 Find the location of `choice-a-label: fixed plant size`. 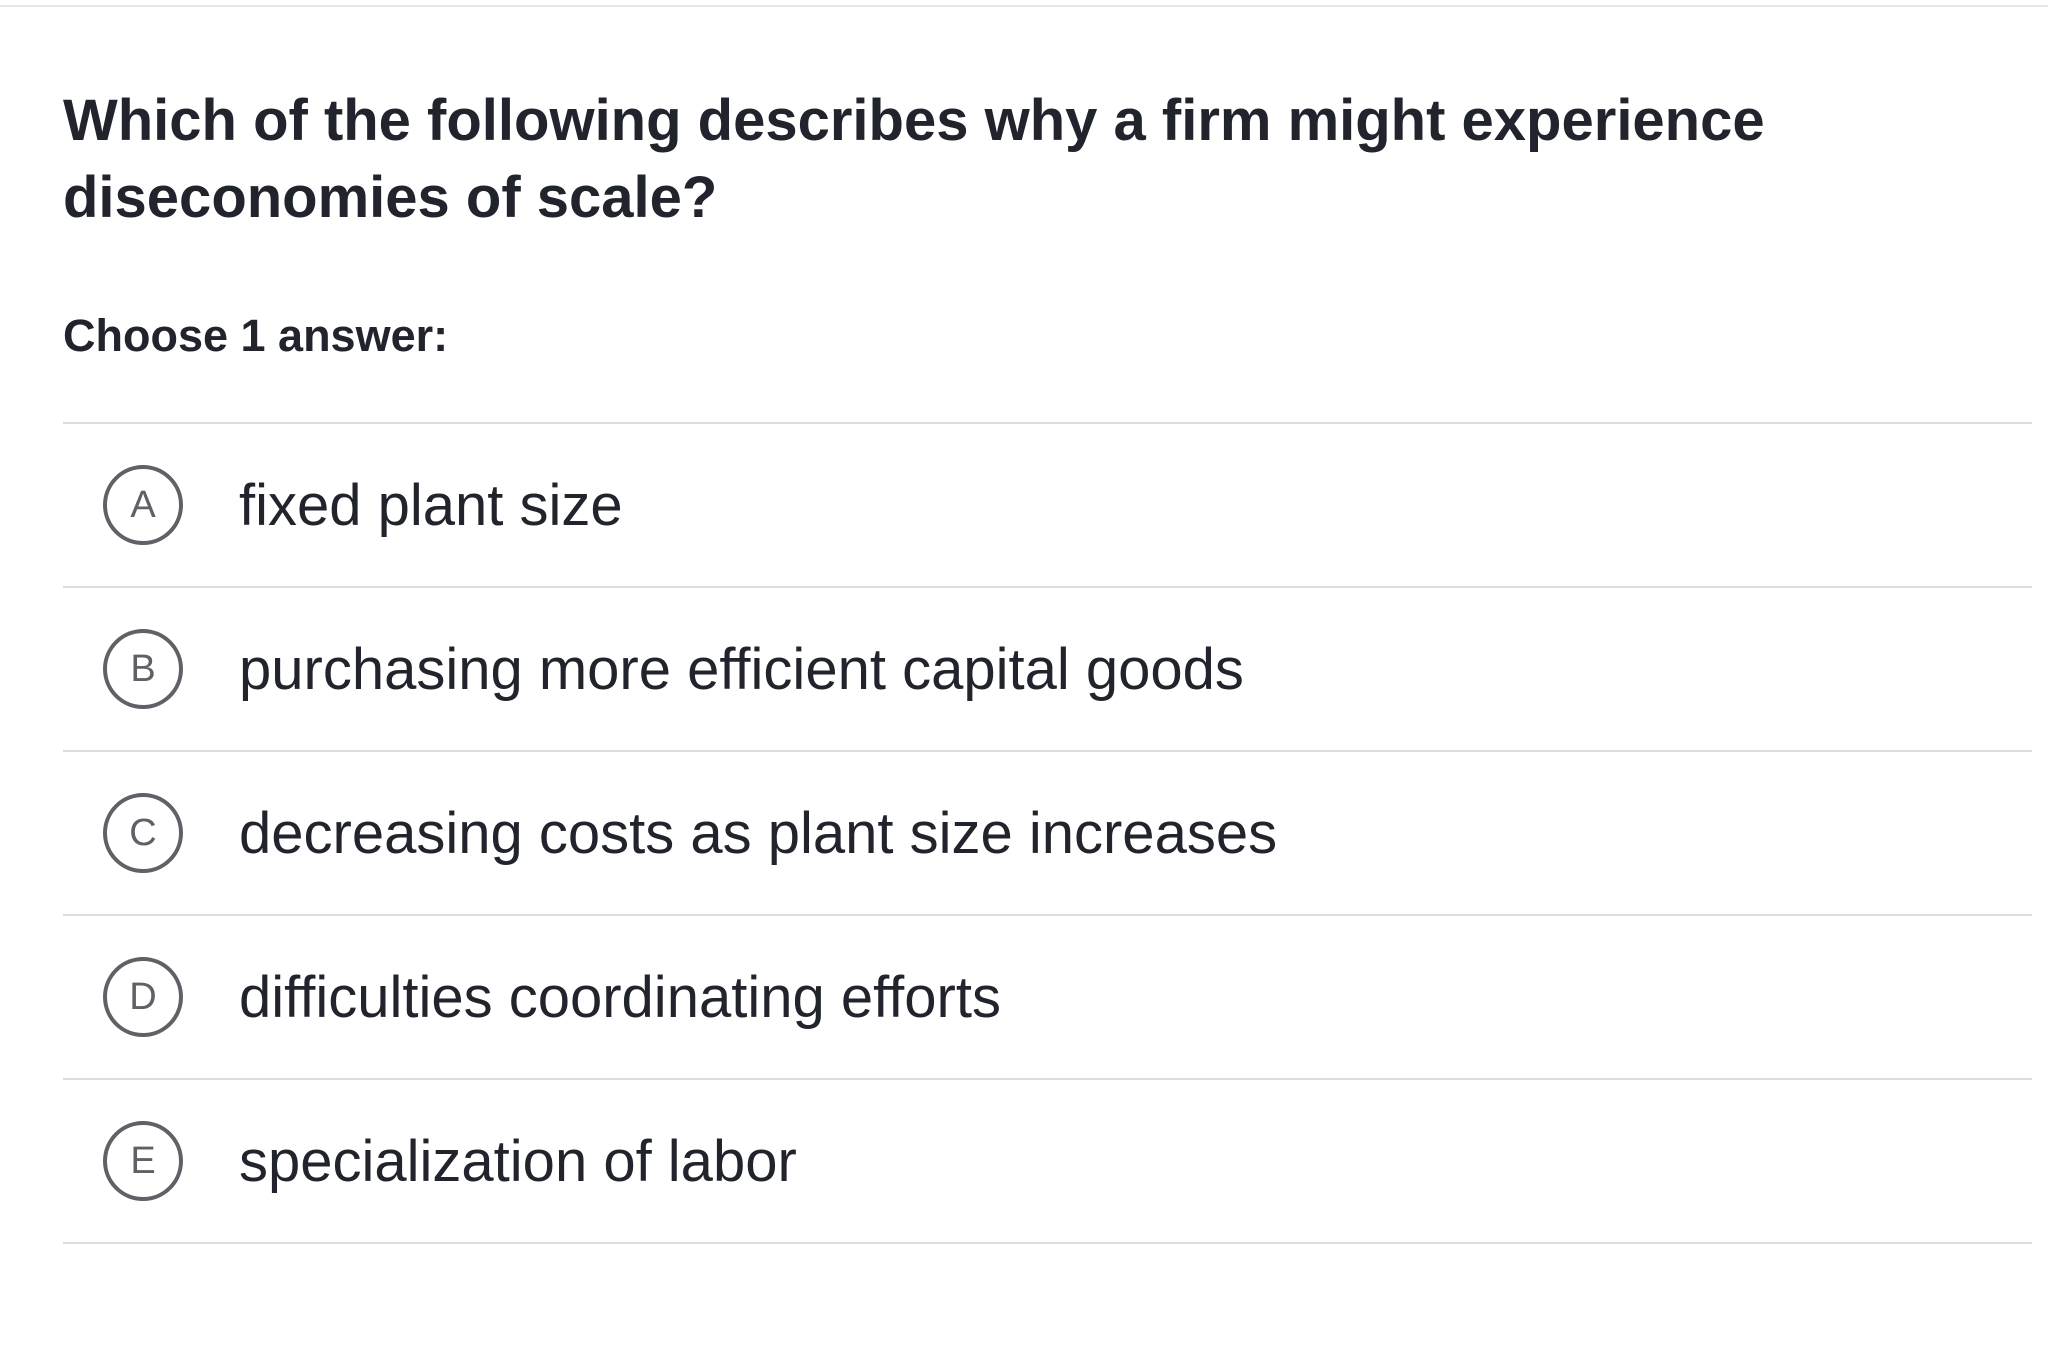

choice-a-label: fixed plant size is located at coordinates (431, 505).